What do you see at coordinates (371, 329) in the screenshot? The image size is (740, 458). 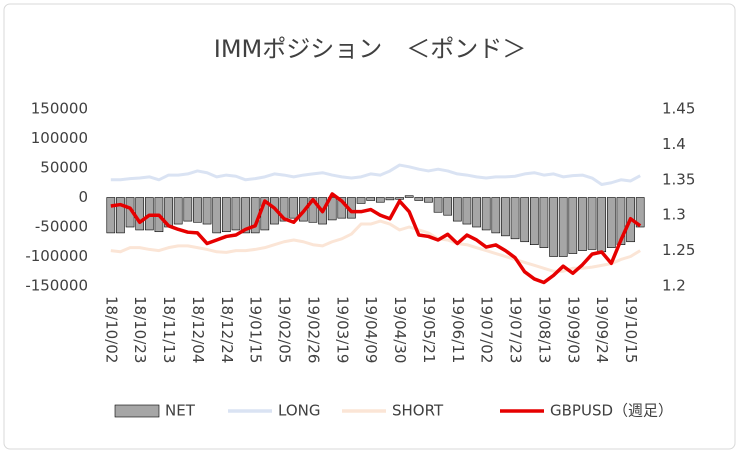 I see `x-tick-label: 19/04/09` at bounding box center [371, 329].